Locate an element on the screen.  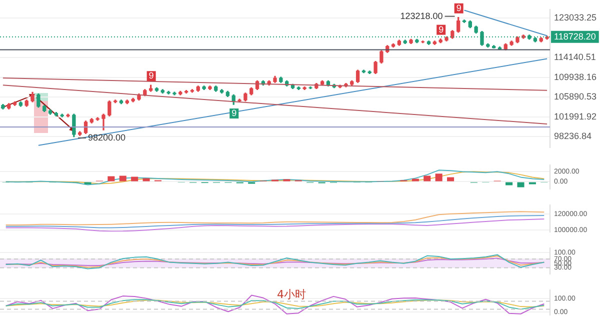
y-tick-label: 114140.51 is located at coordinates (575, 57).